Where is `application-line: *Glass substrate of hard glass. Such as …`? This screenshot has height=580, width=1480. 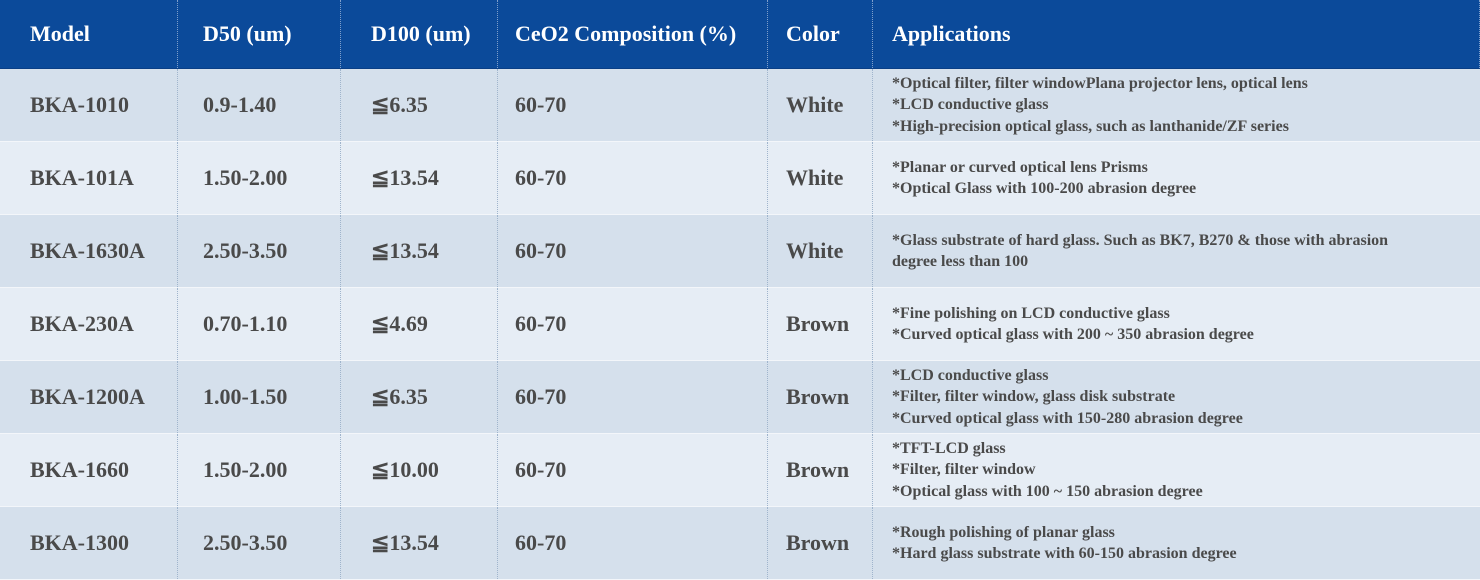 application-line: *Glass substrate of hard glass. Such as … is located at coordinates (1140, 240).